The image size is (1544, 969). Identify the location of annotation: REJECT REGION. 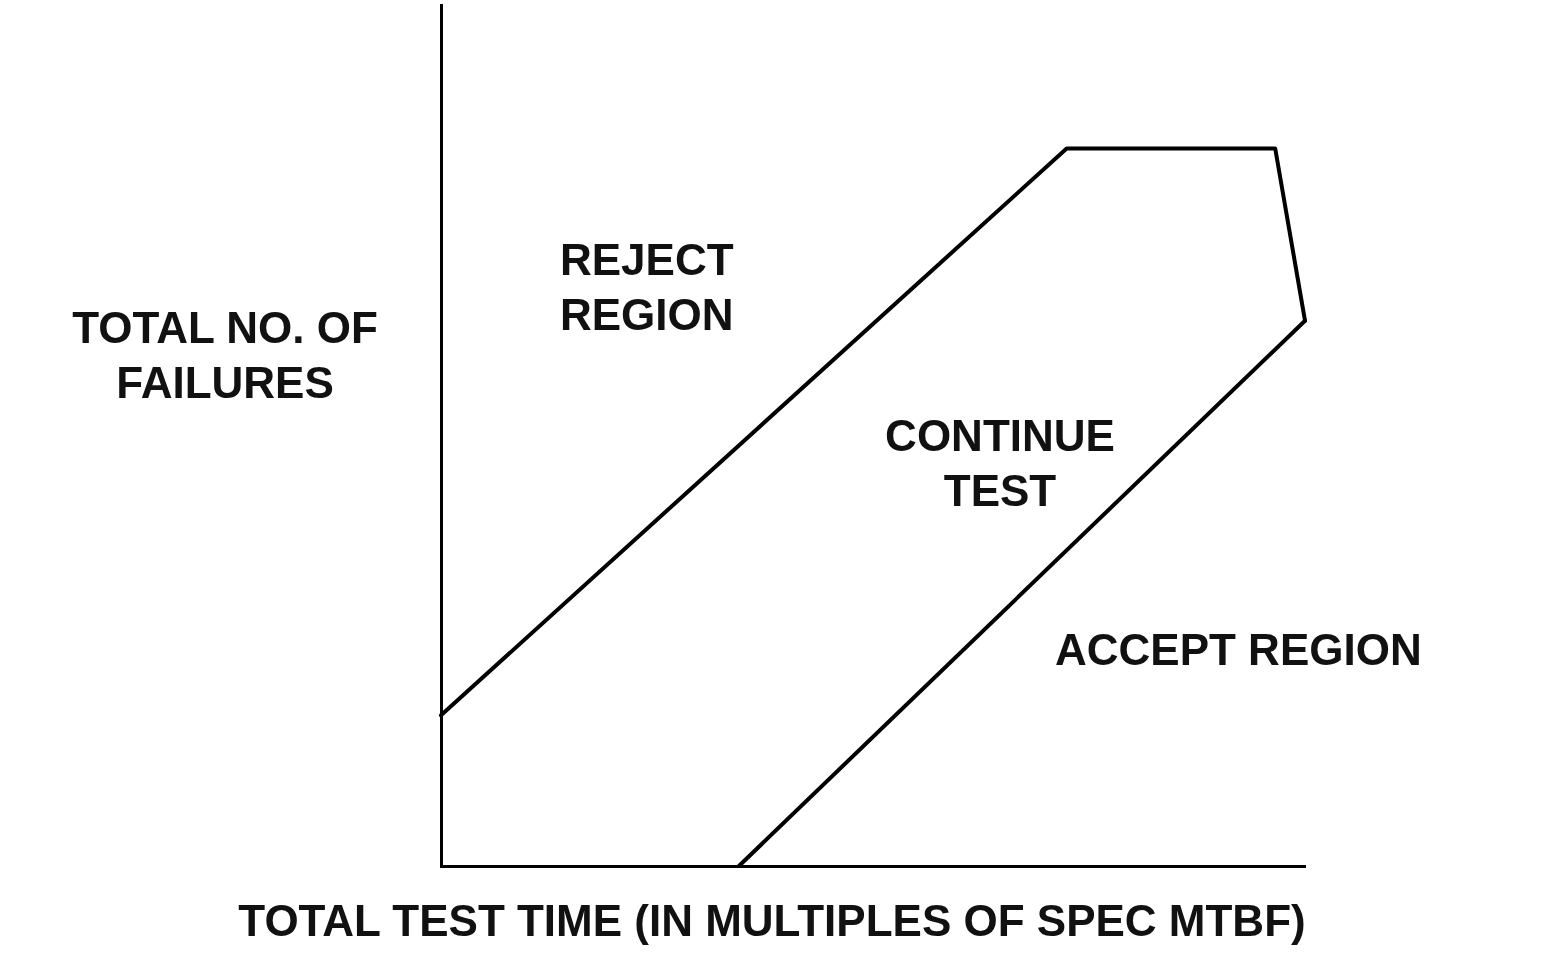
(647, 287).